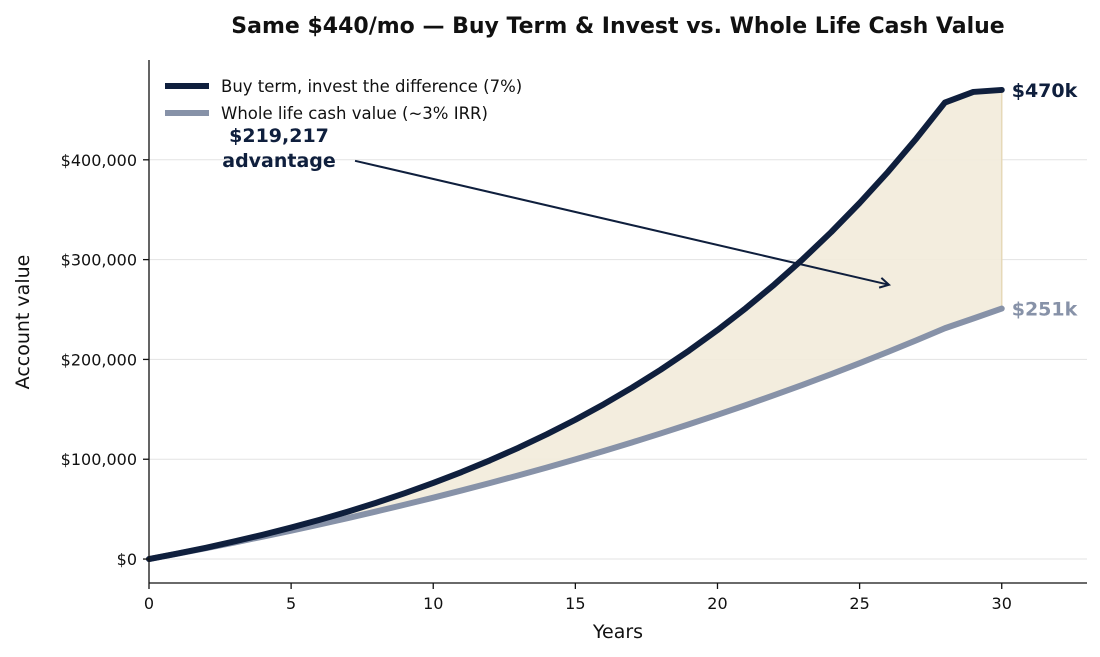 This screenshot has width=1100, height=657. I want to click on advantage-annotation: $219,217 advantage, so click(555, 205).